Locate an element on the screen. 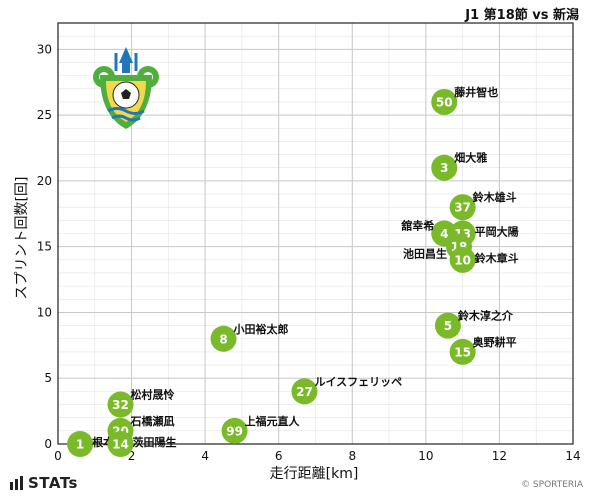 The width and height of the screenshot is (591, 496). x-tick-label: 14 is located at coordinates (572, 456).